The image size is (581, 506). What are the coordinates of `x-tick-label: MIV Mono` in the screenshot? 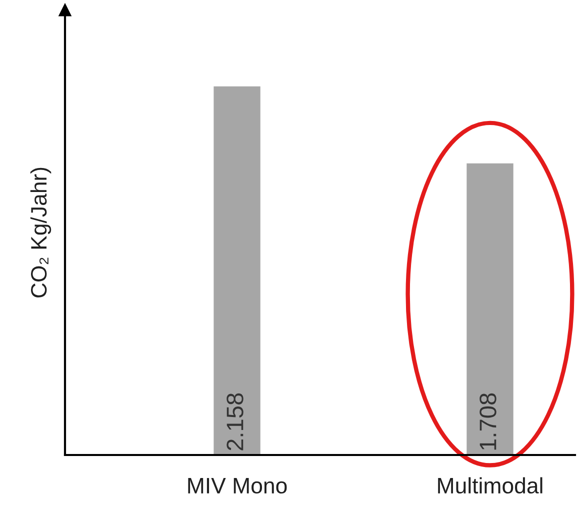 It's located at (237, 486).